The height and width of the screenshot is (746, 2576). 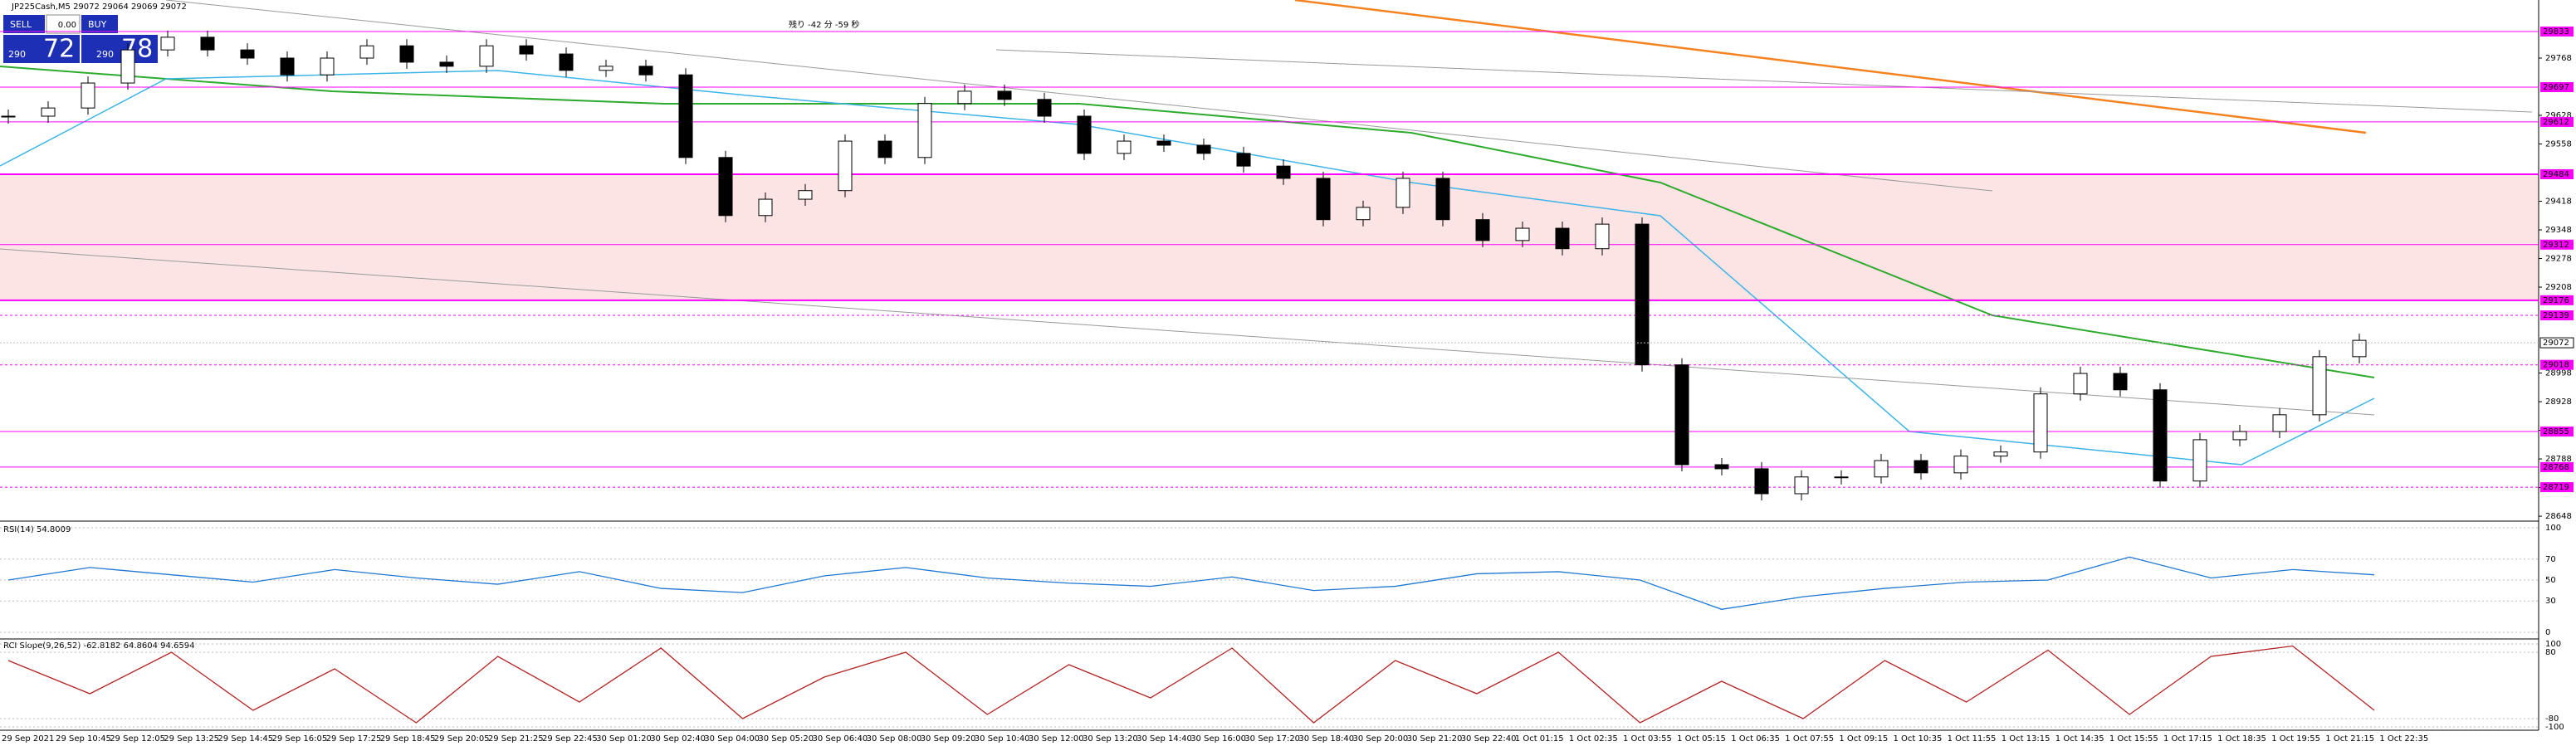 I want to click on x-tick-label: 29 Sep 12:05, so click(x=137, y=739).